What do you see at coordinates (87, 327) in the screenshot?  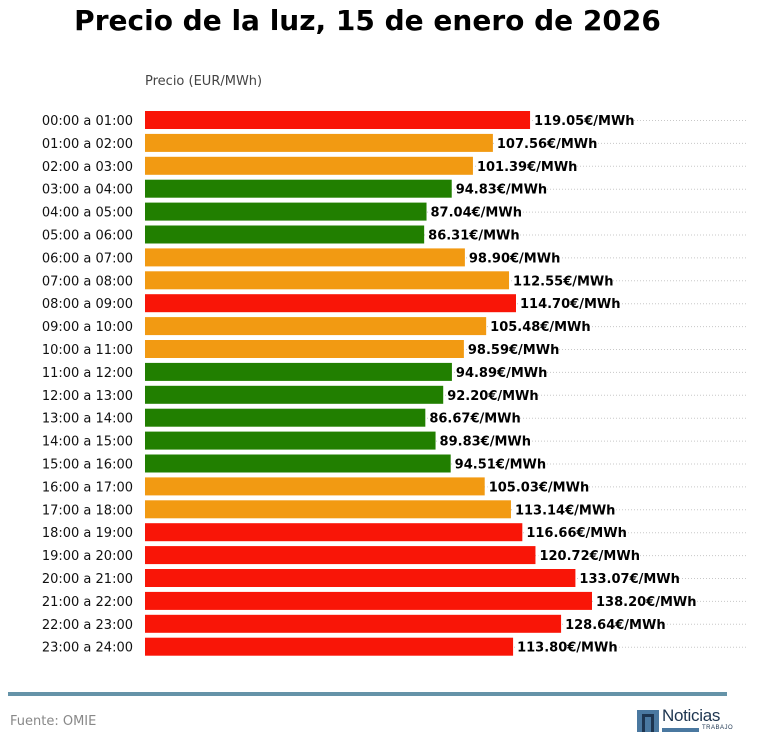 I see `category-label: 09:00 a 10:00` at bounding box center [87, 327].